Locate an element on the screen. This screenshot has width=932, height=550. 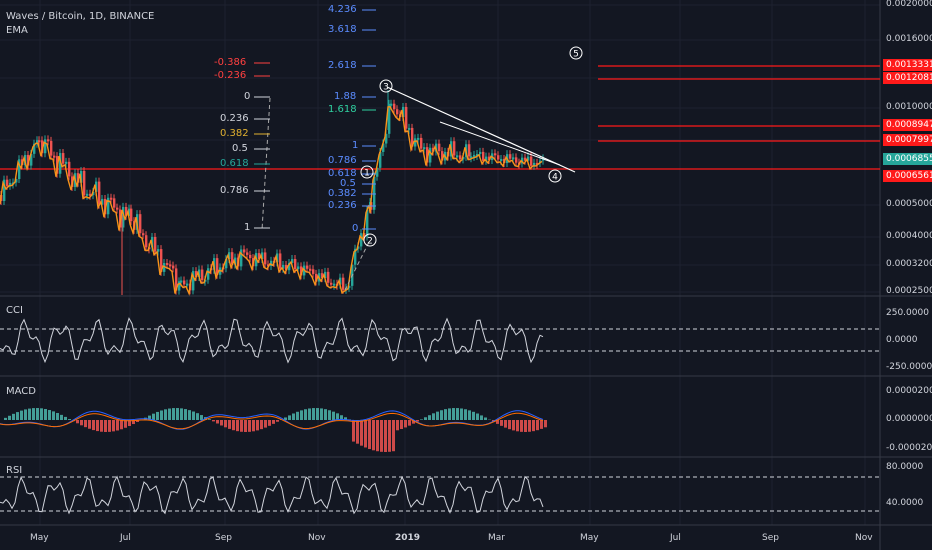
fib-left-label: 0.5 is located at coordinates (240, 148).